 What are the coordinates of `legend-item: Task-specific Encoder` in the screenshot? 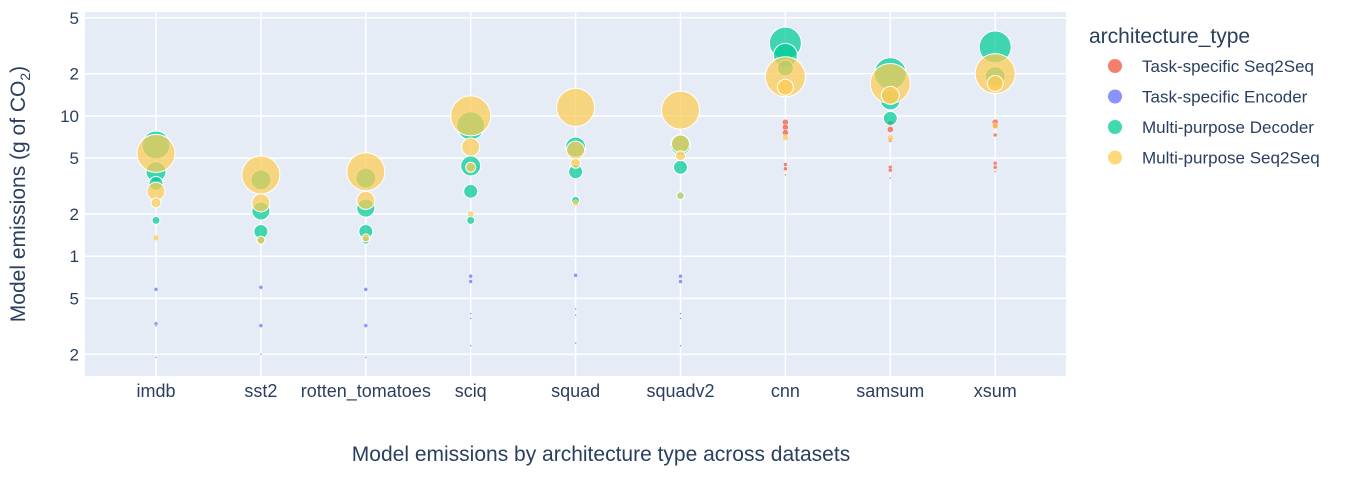 It's located at (1208, 97).